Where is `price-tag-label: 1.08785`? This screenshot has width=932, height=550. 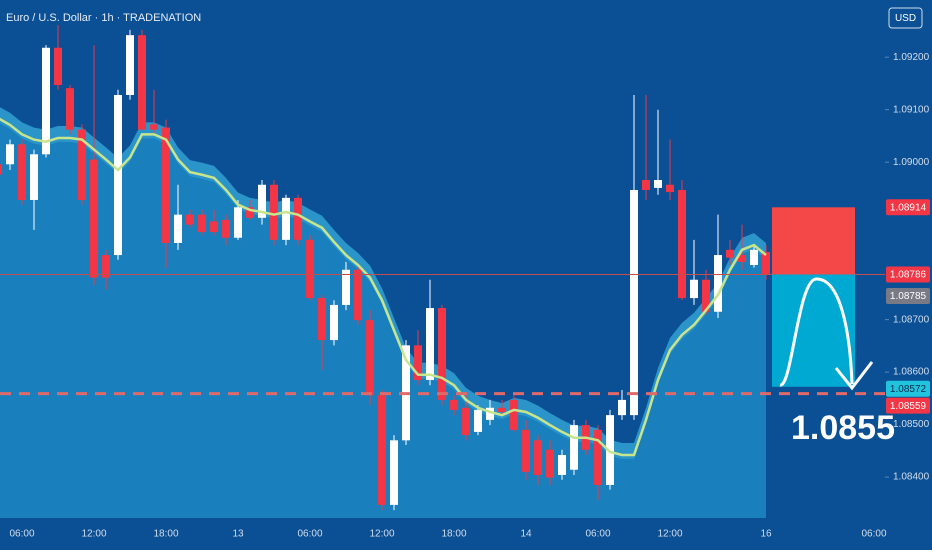
price-tag-label: 1.08785 is located at coordinates (908, 296).